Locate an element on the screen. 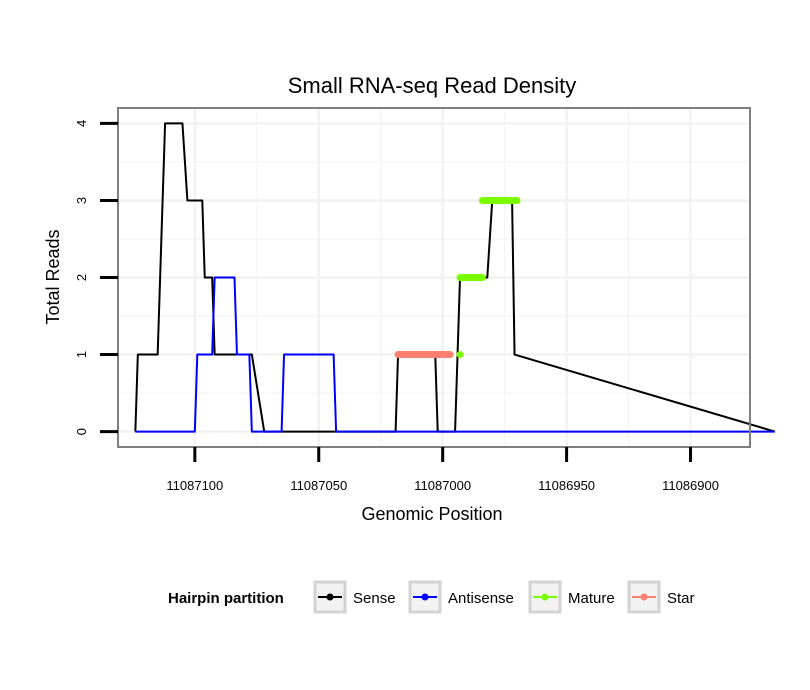  x-axis-title: Genomic Position is located at coordinates (431, 514).